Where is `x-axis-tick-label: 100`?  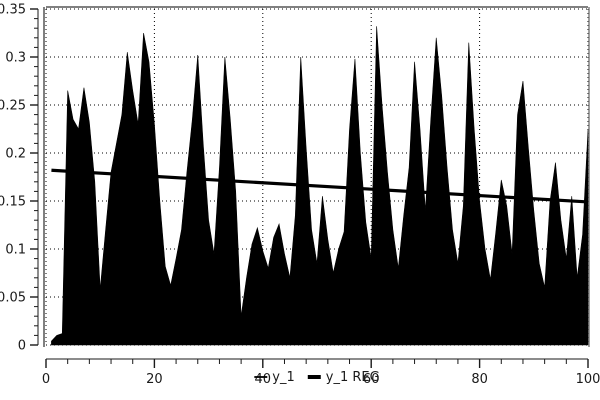
x-axis-tick-label: 100 is located at coordinates (588, 379).